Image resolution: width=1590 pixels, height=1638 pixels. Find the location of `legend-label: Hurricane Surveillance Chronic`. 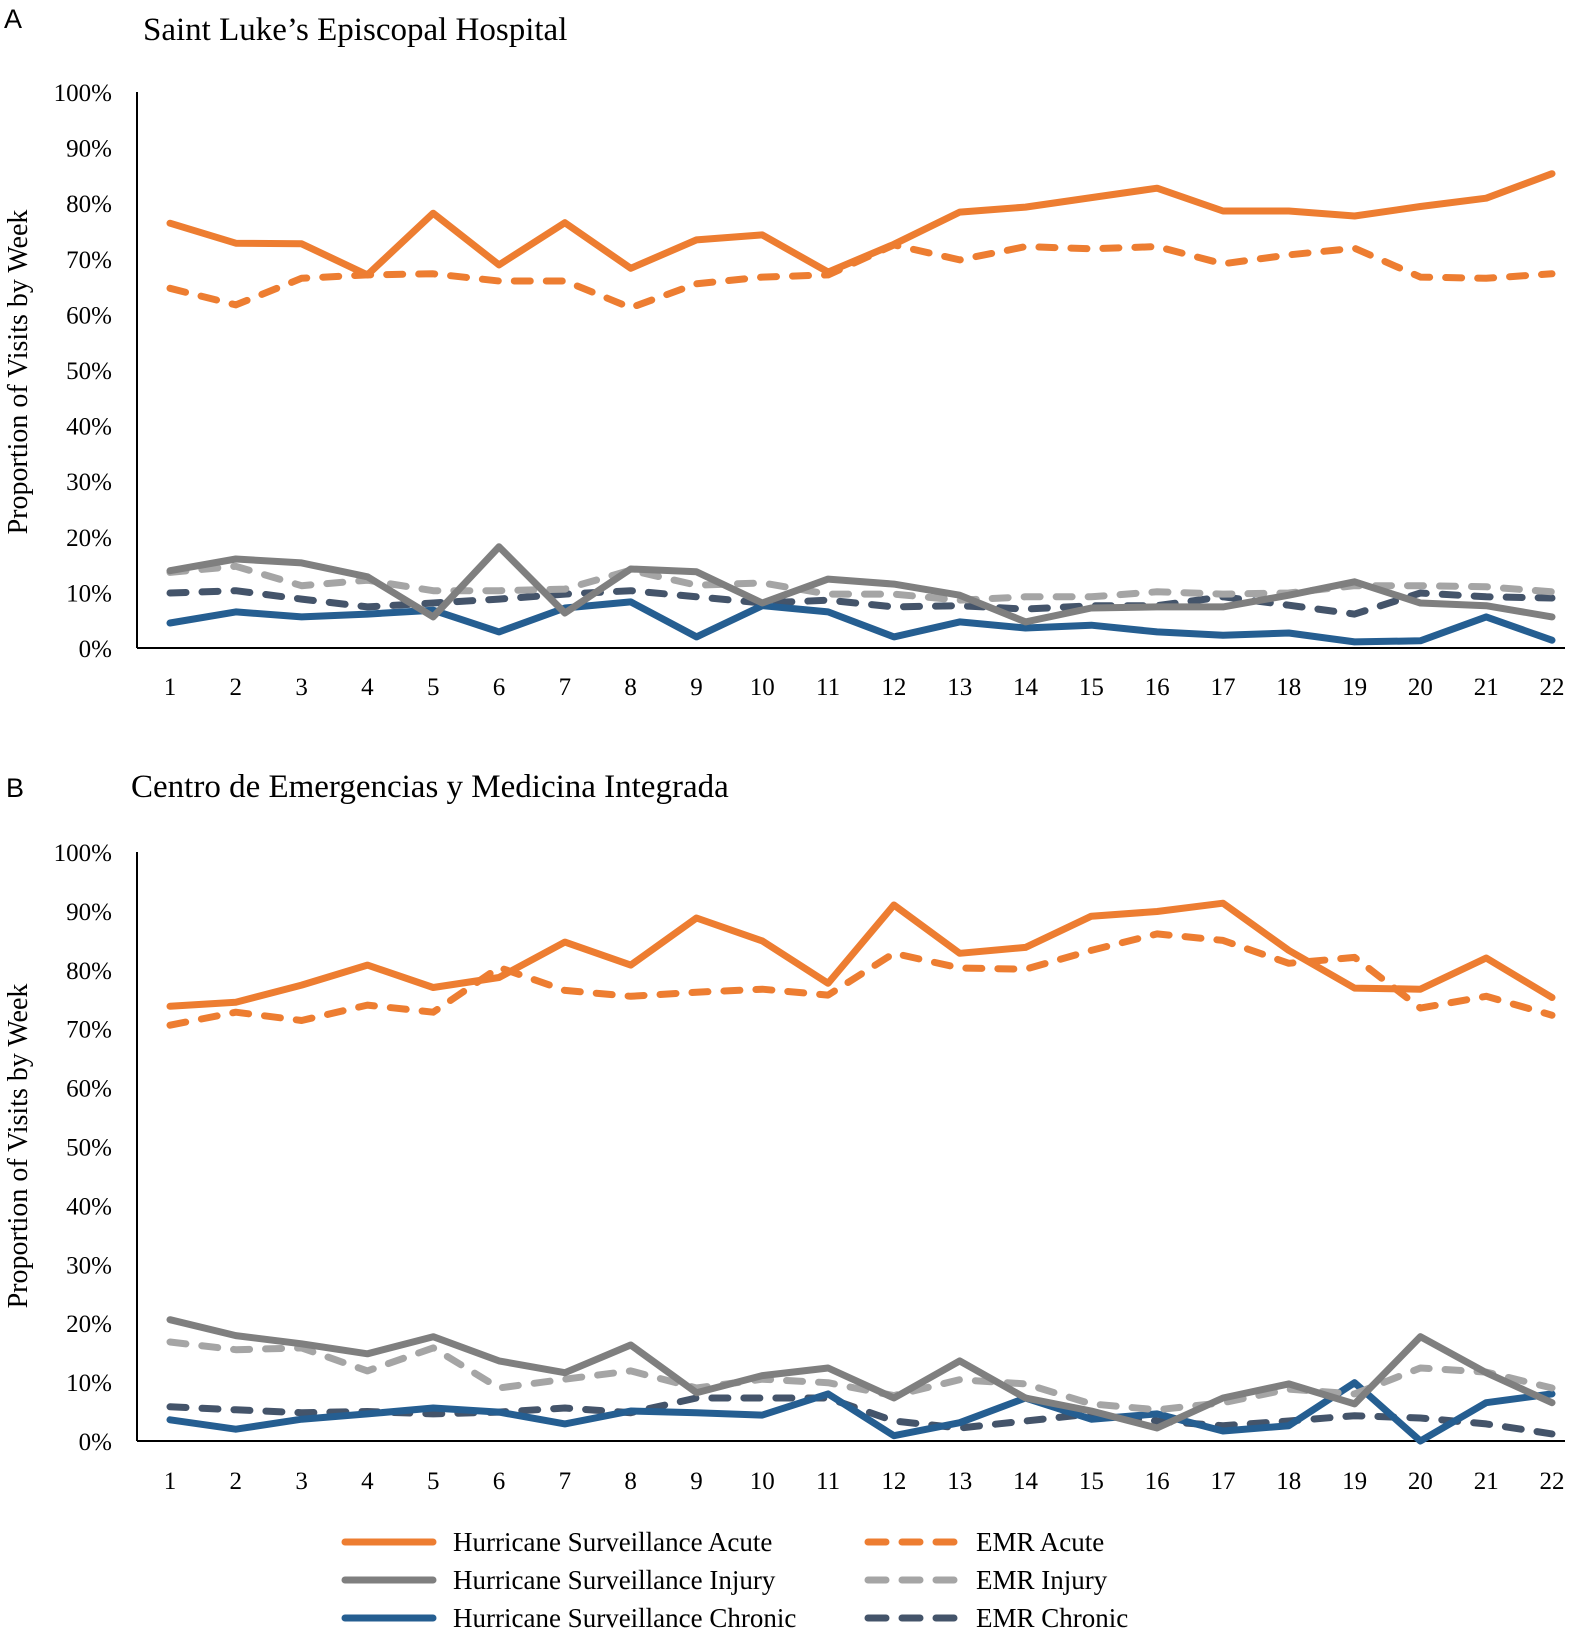

legend-label: Hurricane Surveillance Chronic is located at coordinates (624, 1618).